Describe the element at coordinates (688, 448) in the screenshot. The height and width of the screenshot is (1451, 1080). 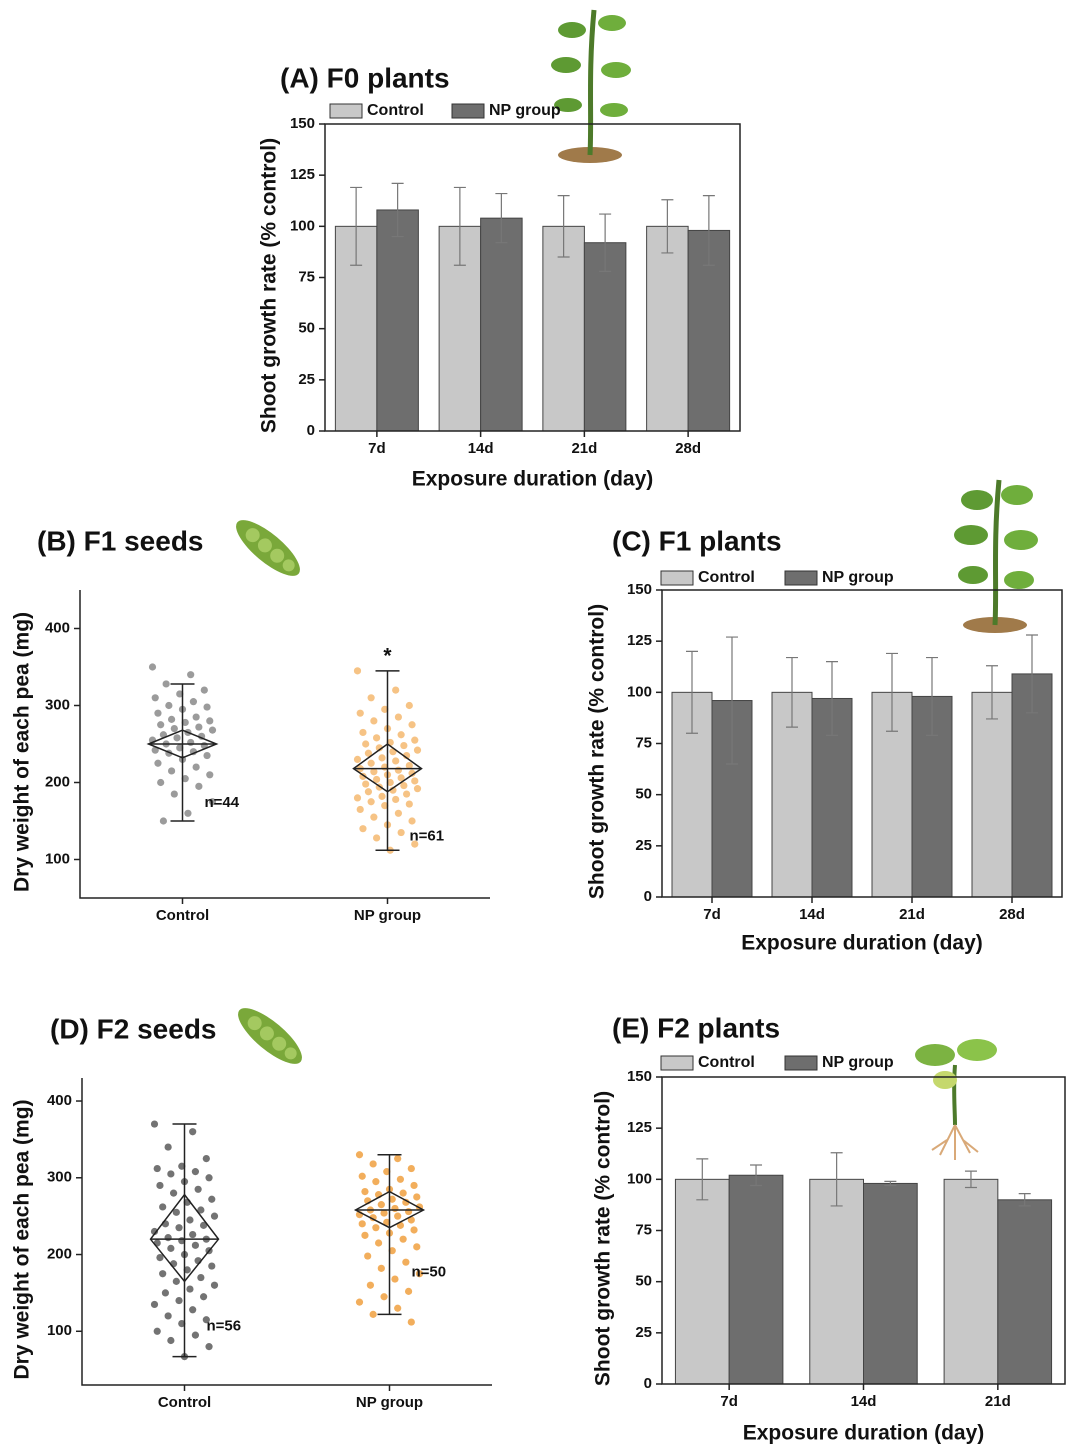
I see `x-tick-label: 28d` at that location.